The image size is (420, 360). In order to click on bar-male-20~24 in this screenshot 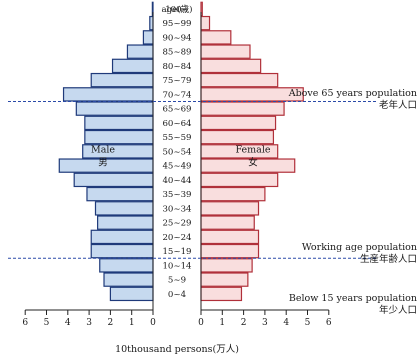, I will do `click(122, 237)`.